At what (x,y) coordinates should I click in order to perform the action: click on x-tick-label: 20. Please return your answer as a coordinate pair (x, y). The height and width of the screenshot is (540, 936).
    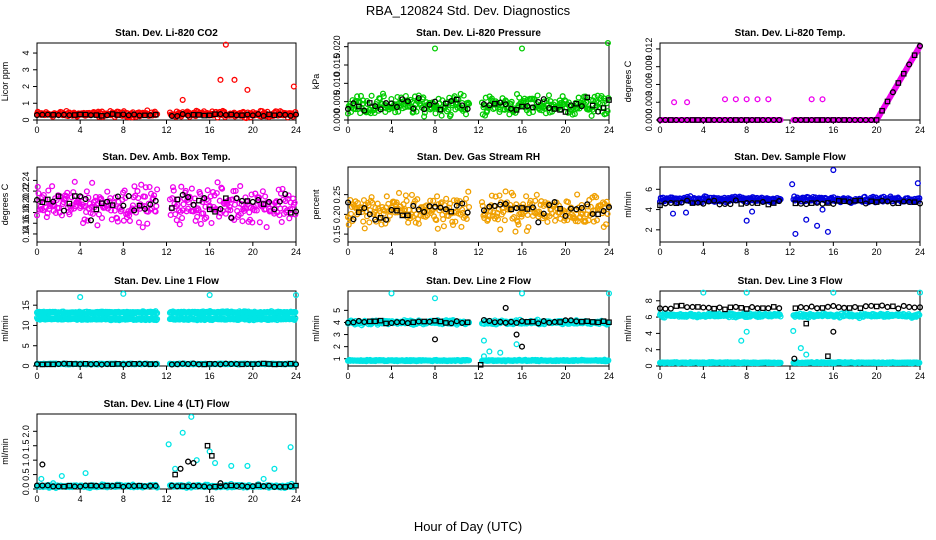
    Looking at the image, I should click on (877, 252).